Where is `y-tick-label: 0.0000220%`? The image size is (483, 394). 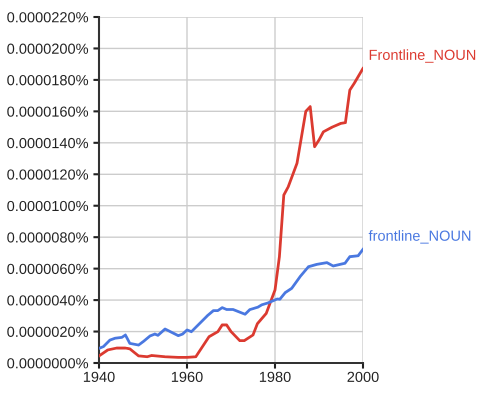
y-tick-label: 0.0000220% is located at coordinates (47, 17).